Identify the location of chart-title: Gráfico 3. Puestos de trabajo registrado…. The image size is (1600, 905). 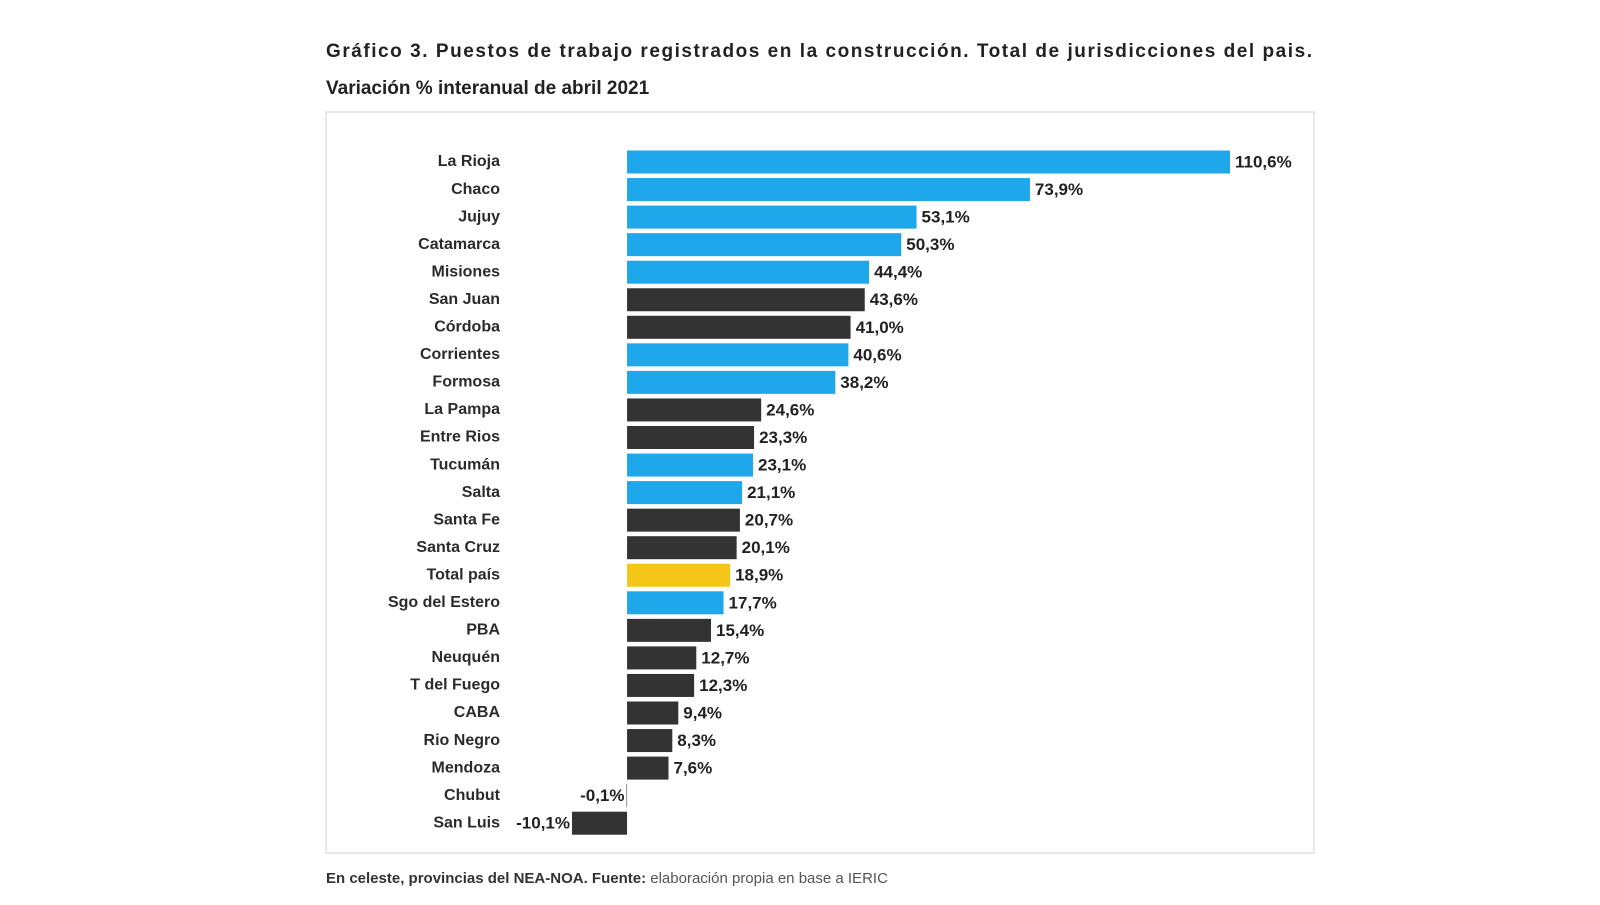
(819, 51).